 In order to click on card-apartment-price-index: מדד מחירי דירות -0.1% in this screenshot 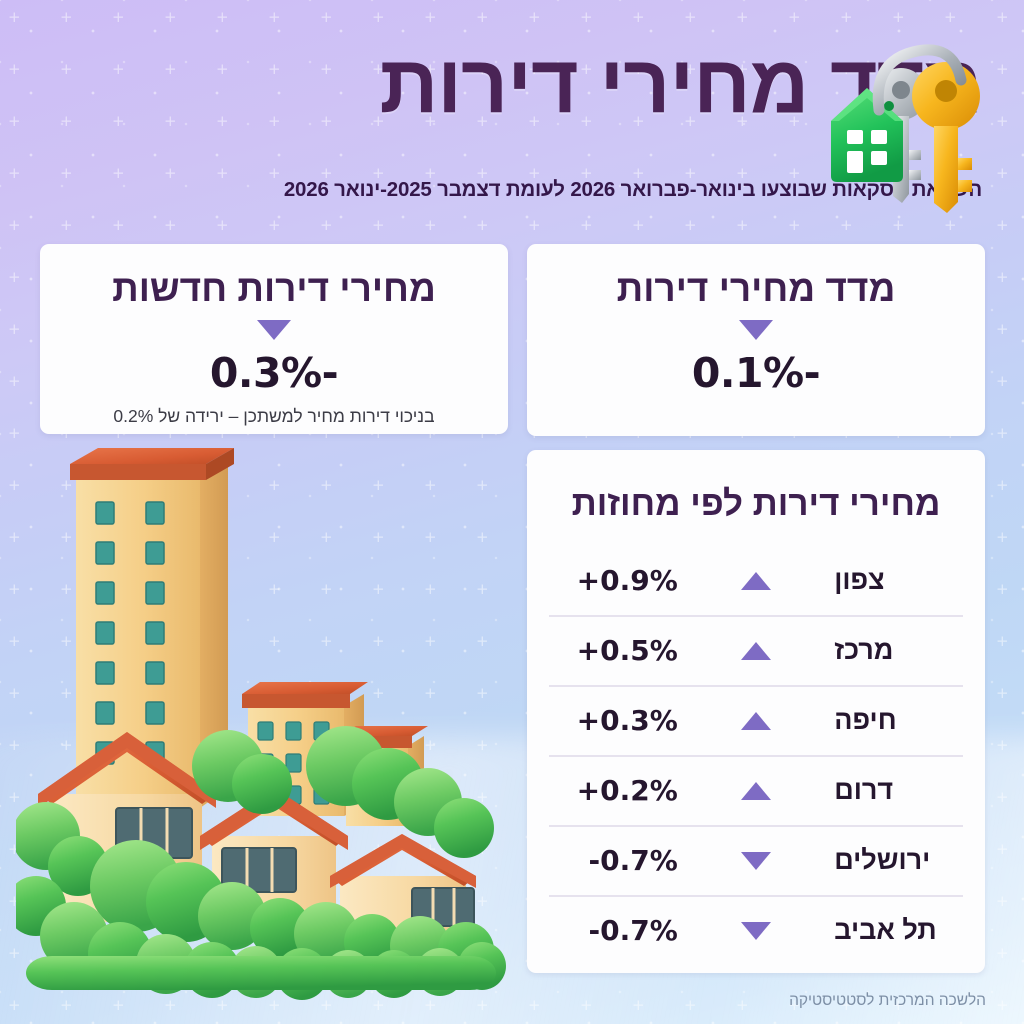, I will do `click(756, 340)`.